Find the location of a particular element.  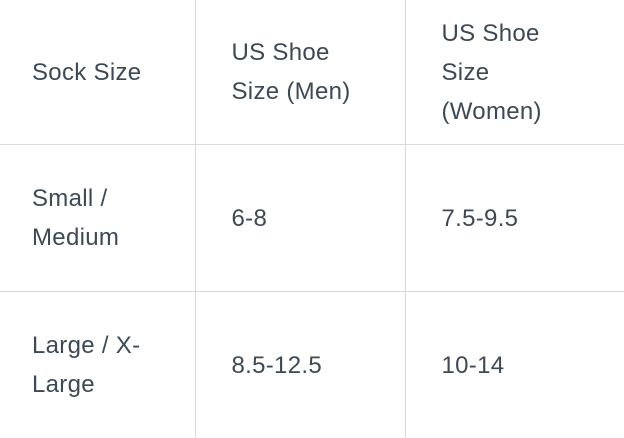

header-cell: Sock Size is located at coordinates (97, 72).